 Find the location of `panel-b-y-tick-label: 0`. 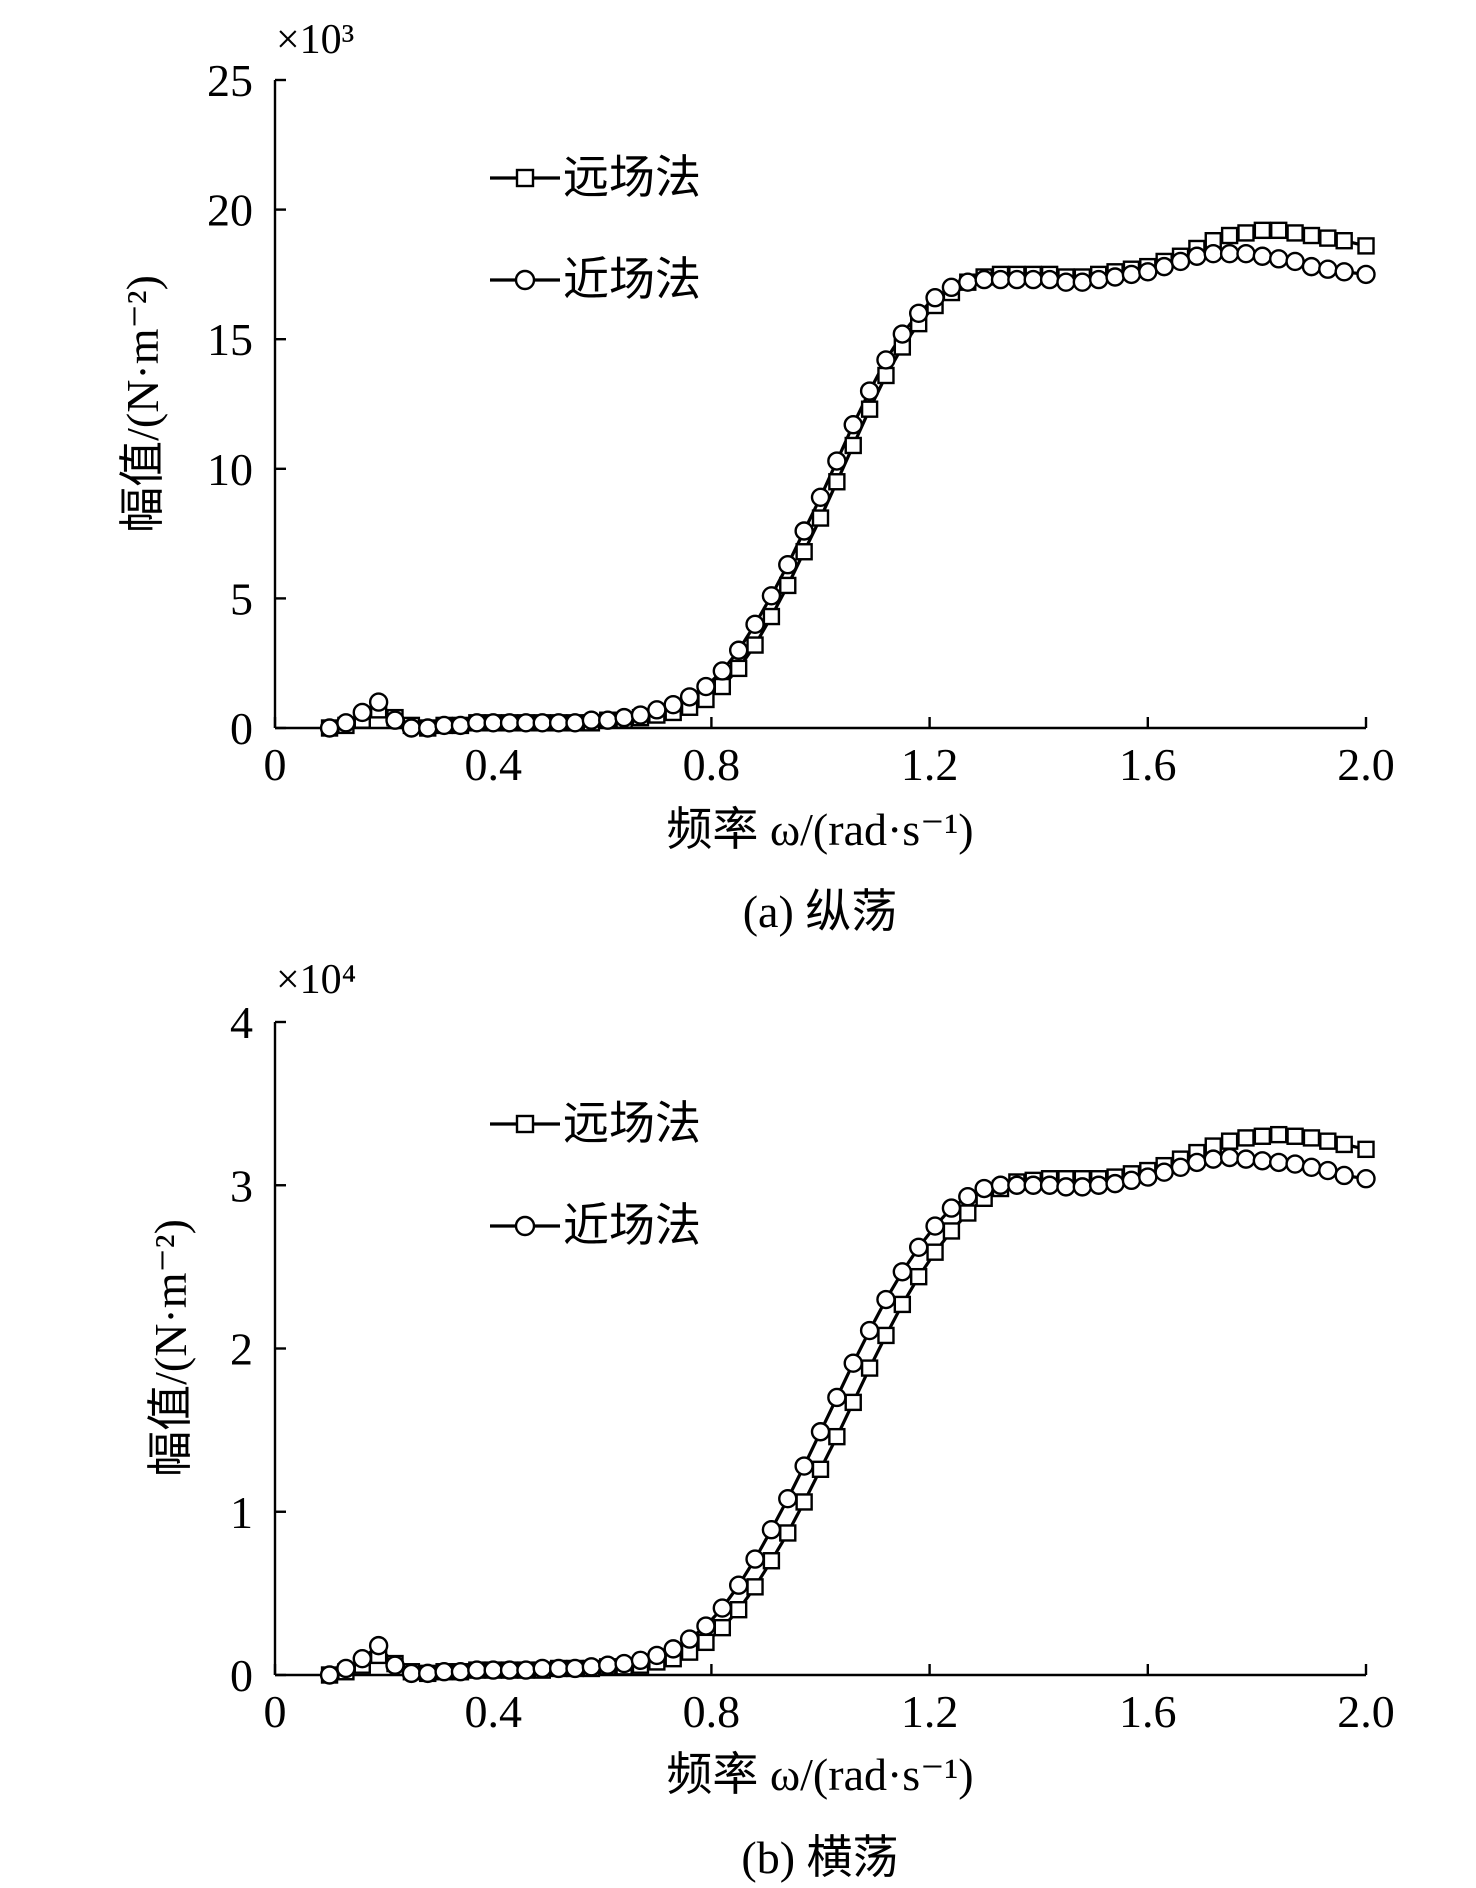

panel-b-y-tick-label: 0 is located at coordinates (241, 1675).